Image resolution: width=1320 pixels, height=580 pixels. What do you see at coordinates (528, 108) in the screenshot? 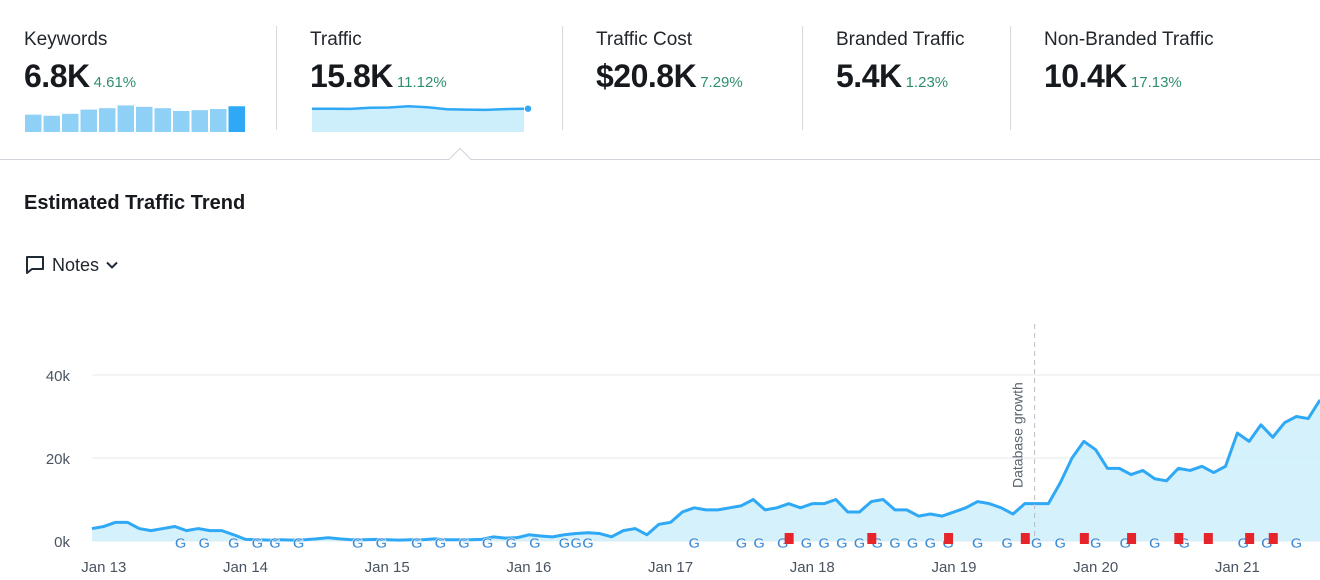
I see `sparkline-end-point` at bounding box center [528, 108].